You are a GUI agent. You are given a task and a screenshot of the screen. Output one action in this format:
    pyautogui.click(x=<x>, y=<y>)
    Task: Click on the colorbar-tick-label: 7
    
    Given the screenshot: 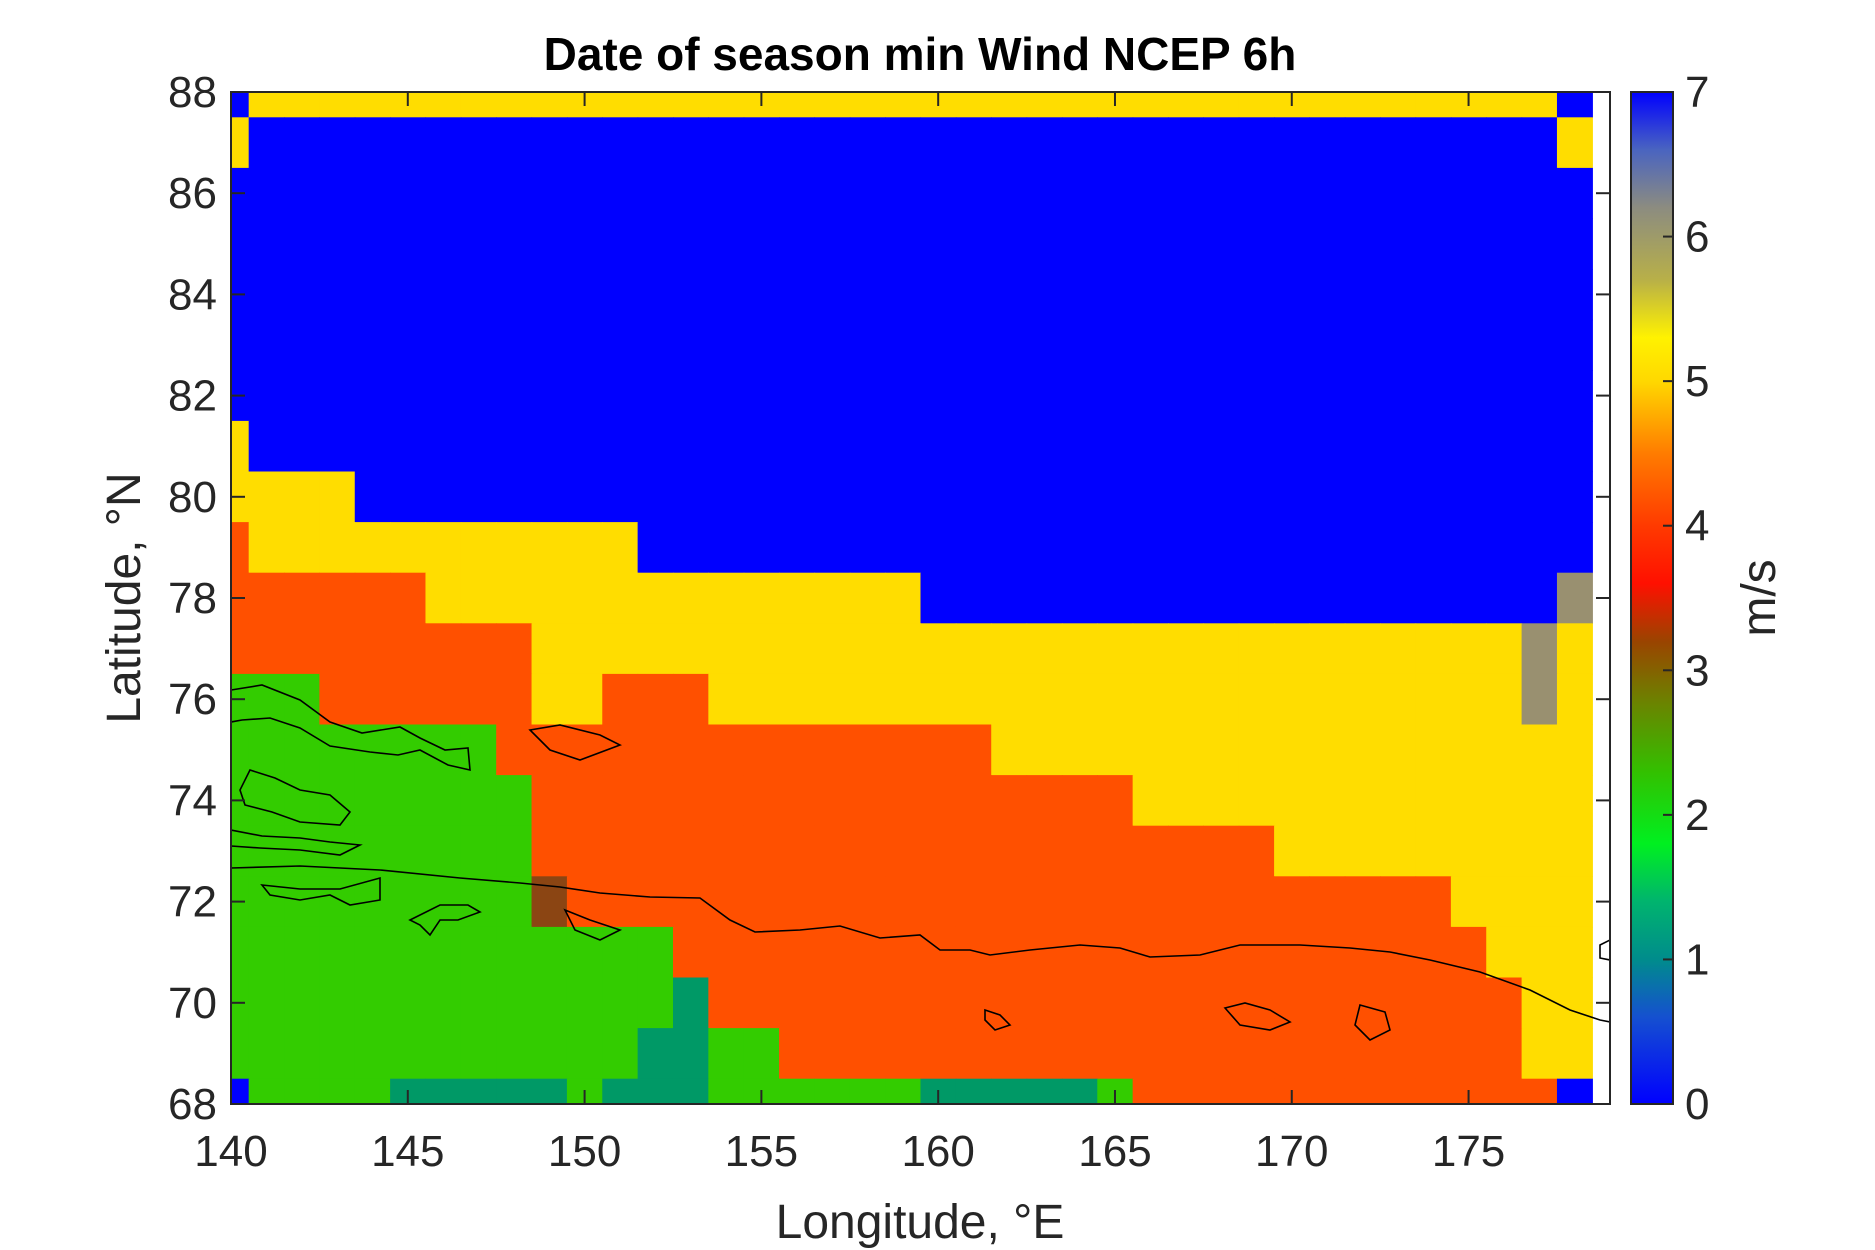 What is the action you would take?
    pyautogui.click(x=1697, y=92)
    